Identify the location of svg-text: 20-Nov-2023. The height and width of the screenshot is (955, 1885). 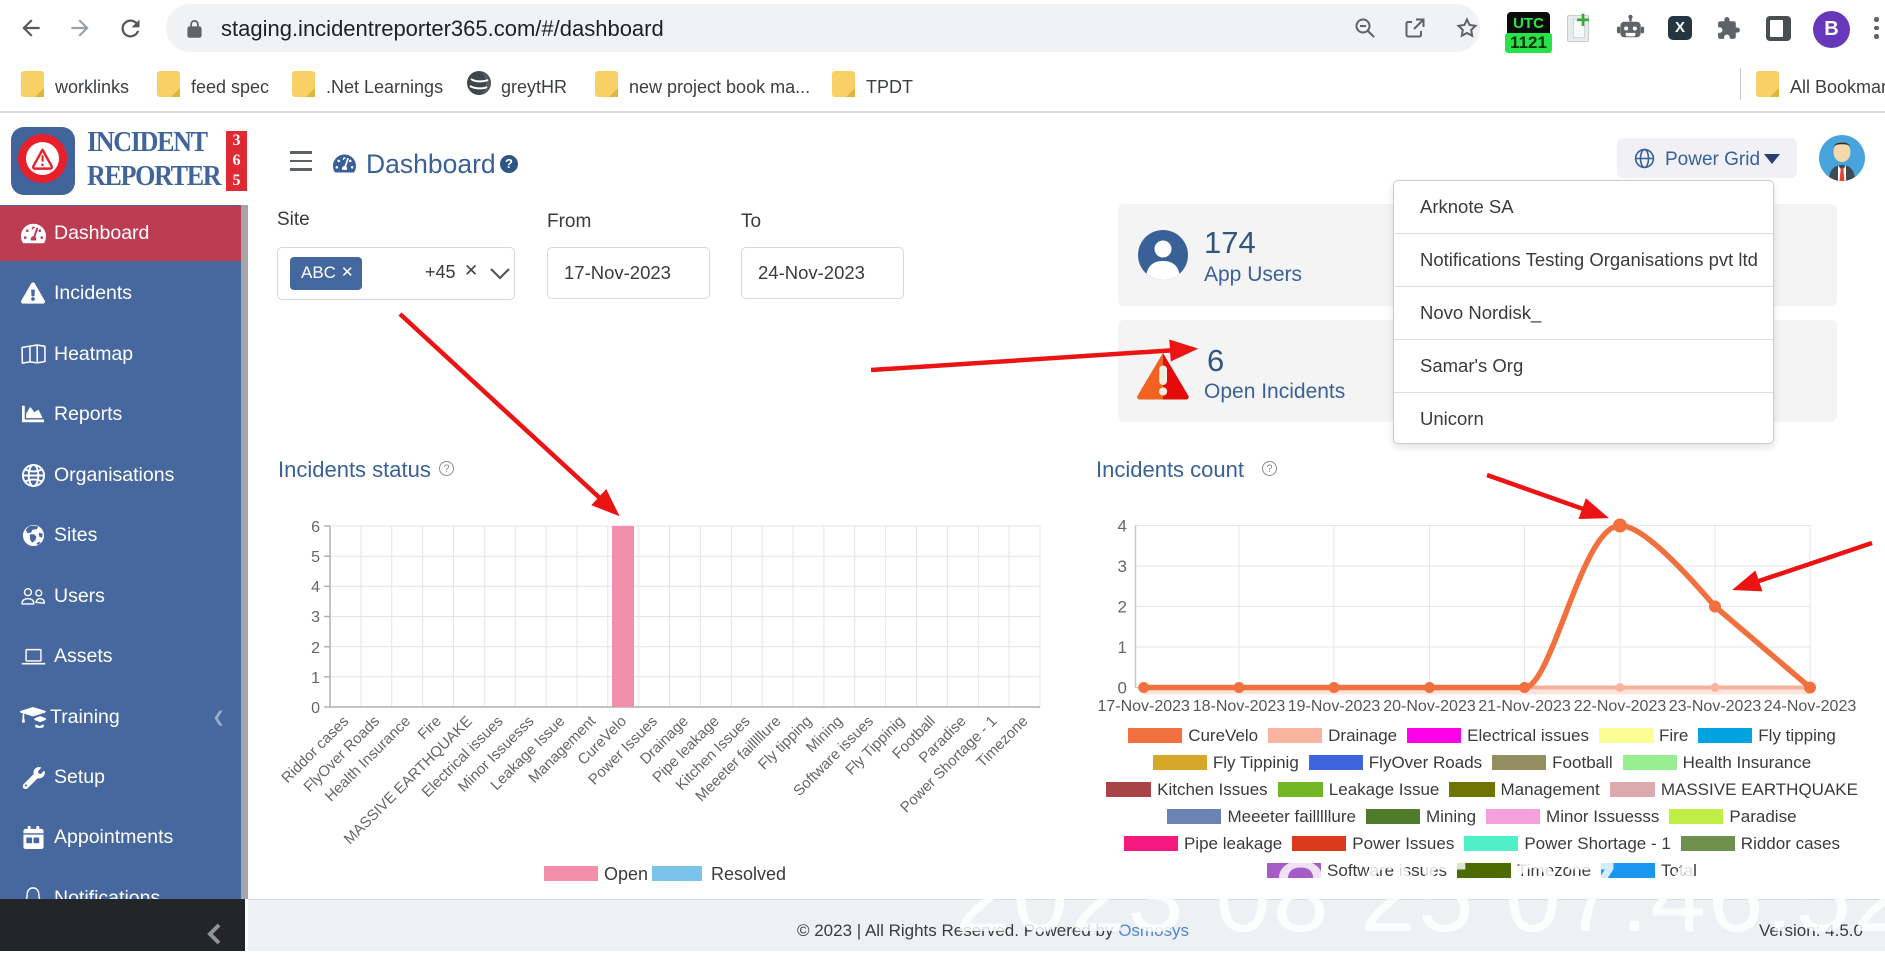
(1429, 706).